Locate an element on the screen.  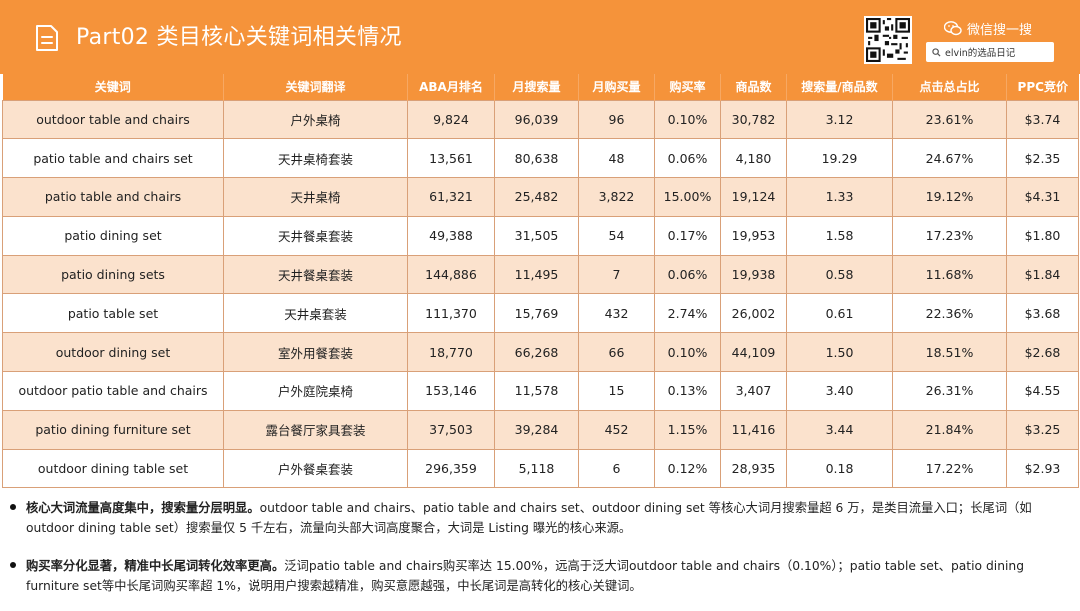
table-cell: 153,146 is located at coordinates (451, 391).